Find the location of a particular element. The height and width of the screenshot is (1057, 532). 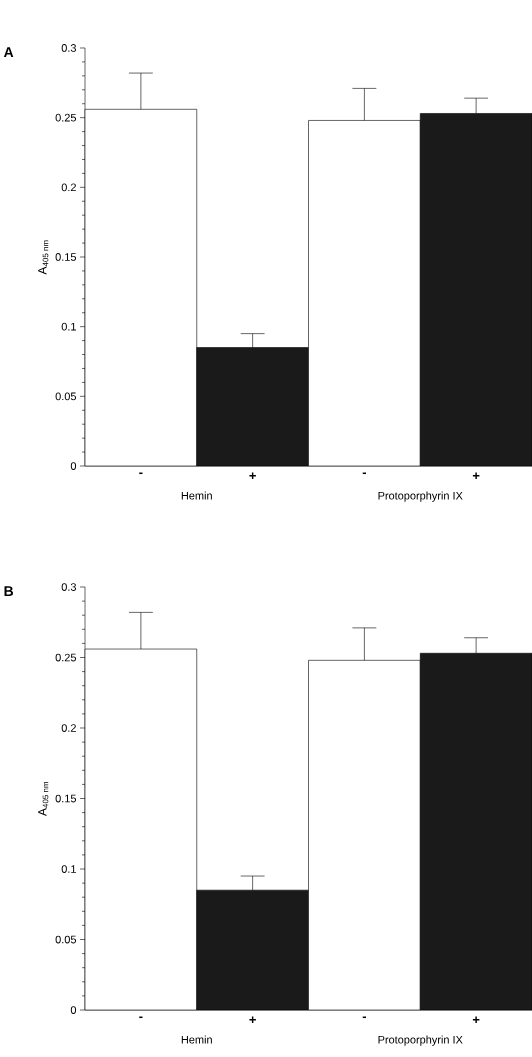

chart-title: A is located at coordinates (8, 52).